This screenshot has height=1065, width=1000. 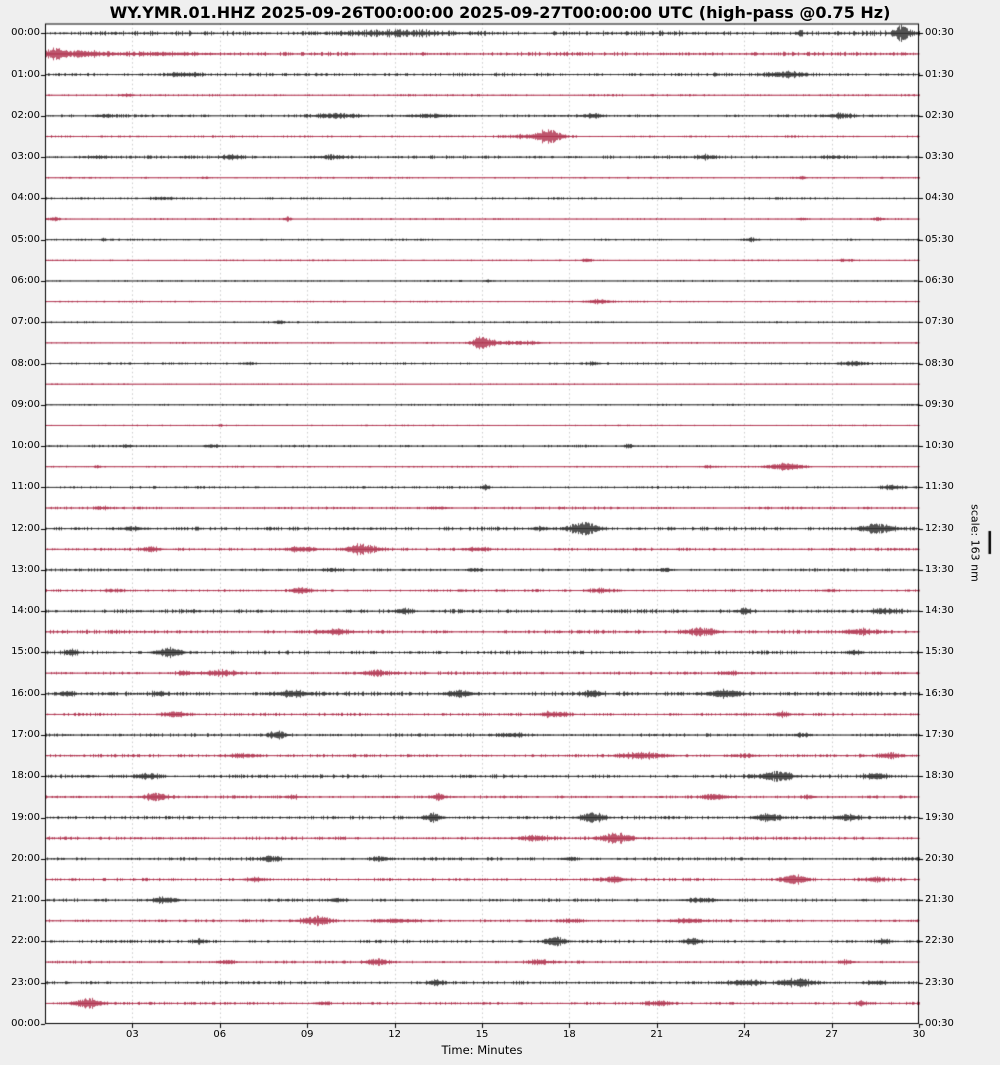 What do you see at coordinates (939, 528) in the screenshot?
I see `y-axis-label-right: 12:30` at bounding box center [939, 528].